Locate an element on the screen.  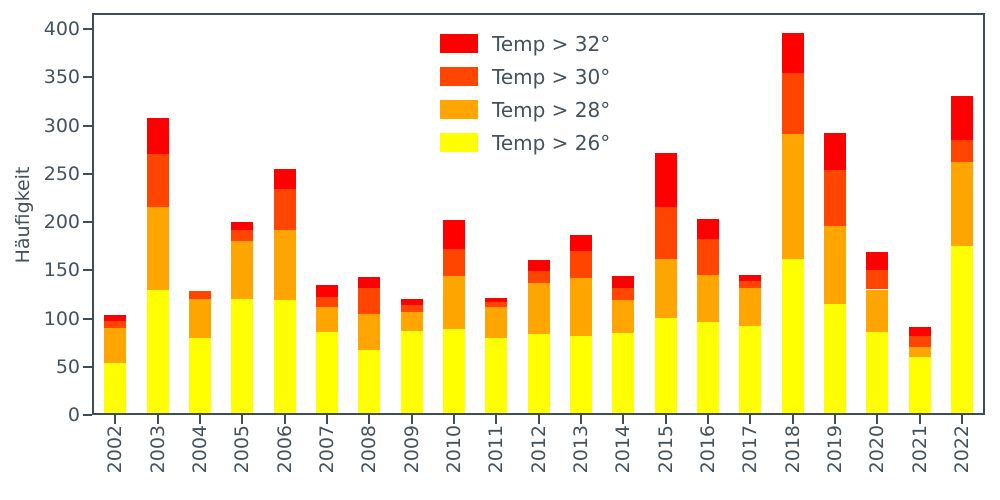
bar-segment-2002-28deg is located at coordinates (115, 345).